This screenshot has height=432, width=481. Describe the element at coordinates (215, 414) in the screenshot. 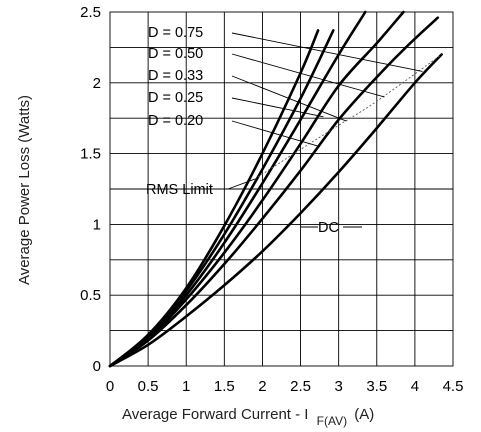

I see `x-axis-title-main: Average Forward Current - I` at that location.